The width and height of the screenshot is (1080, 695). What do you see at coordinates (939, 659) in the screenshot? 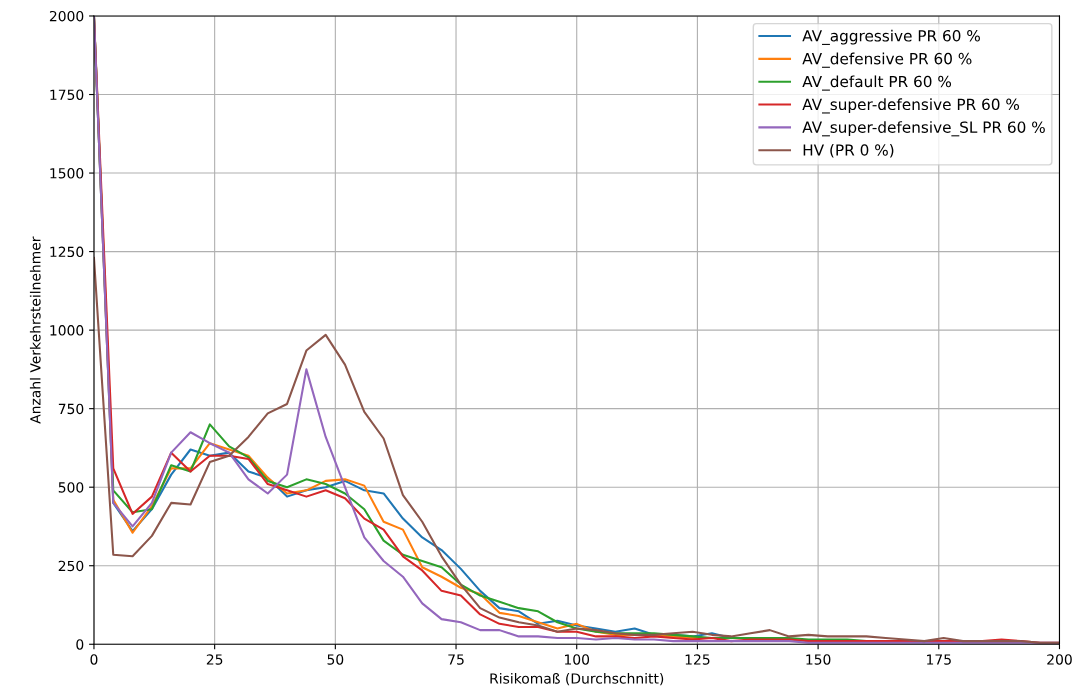
I see `x-tick-label: 175` at bounding box center [939, 659].